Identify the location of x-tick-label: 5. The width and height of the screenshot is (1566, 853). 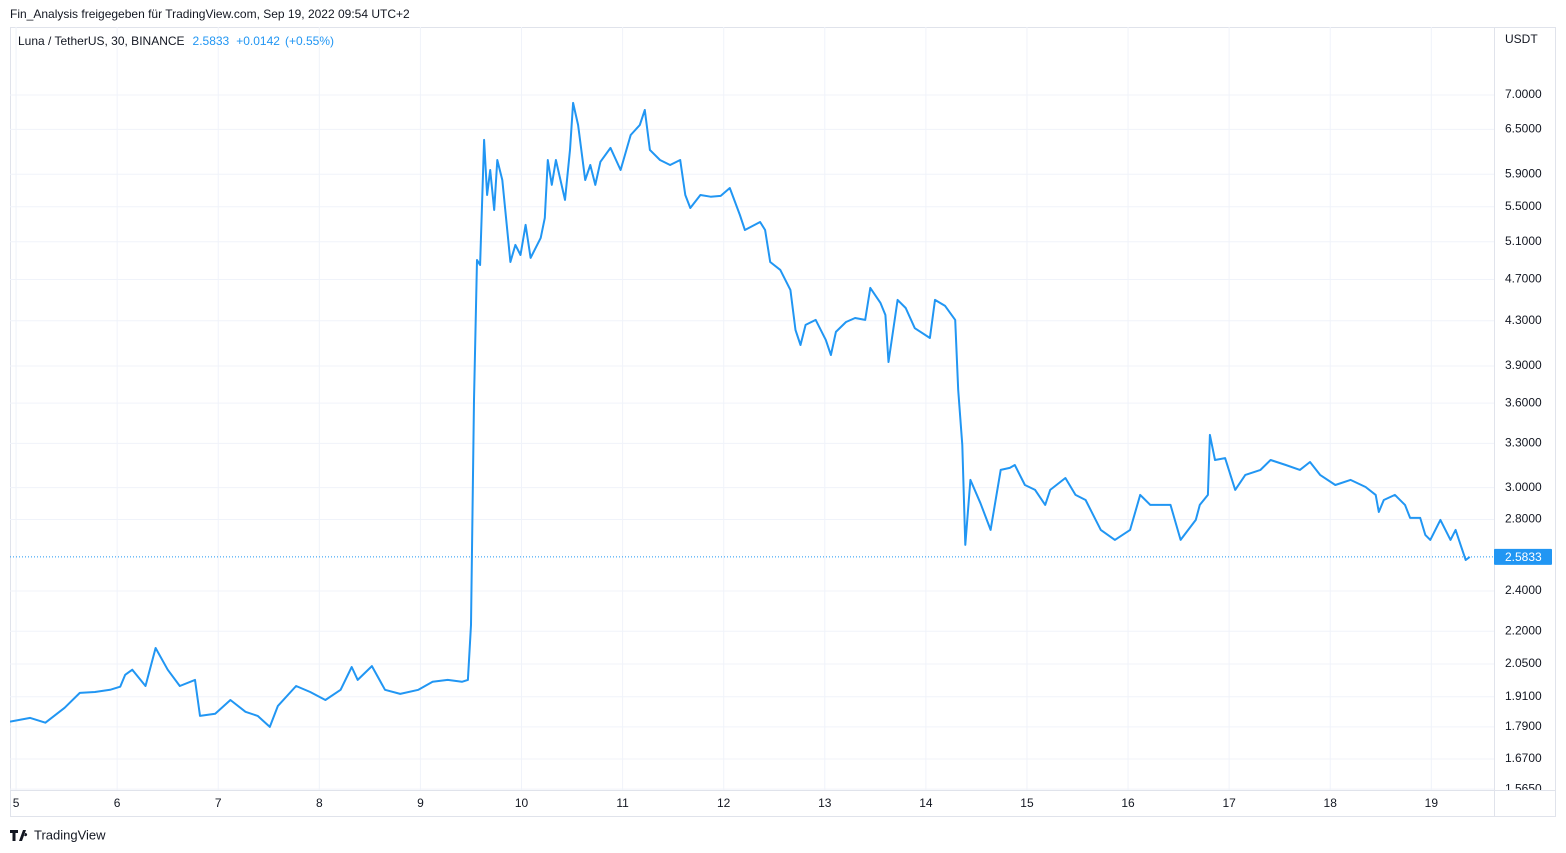
(16, 803).